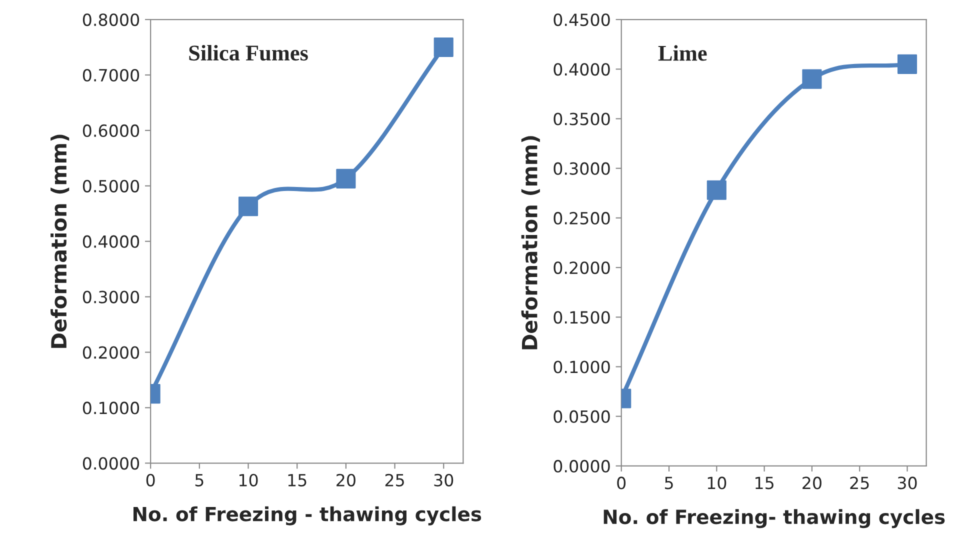 The width and height of the screenshot is (953, 558). What do you see at coordinates (111, 186) in the screenshot?
I see `y-tick-label: 0.5000` at bounding box center [111, 186].